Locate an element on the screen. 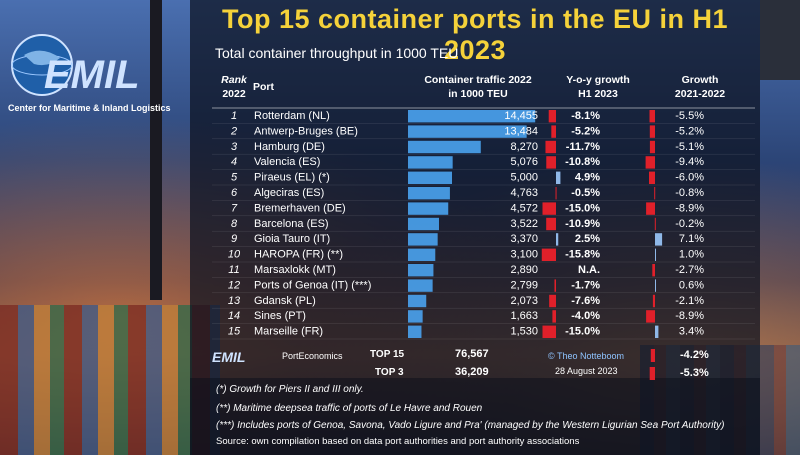  rank-cell: 7 is located at coordinates (234, 208).